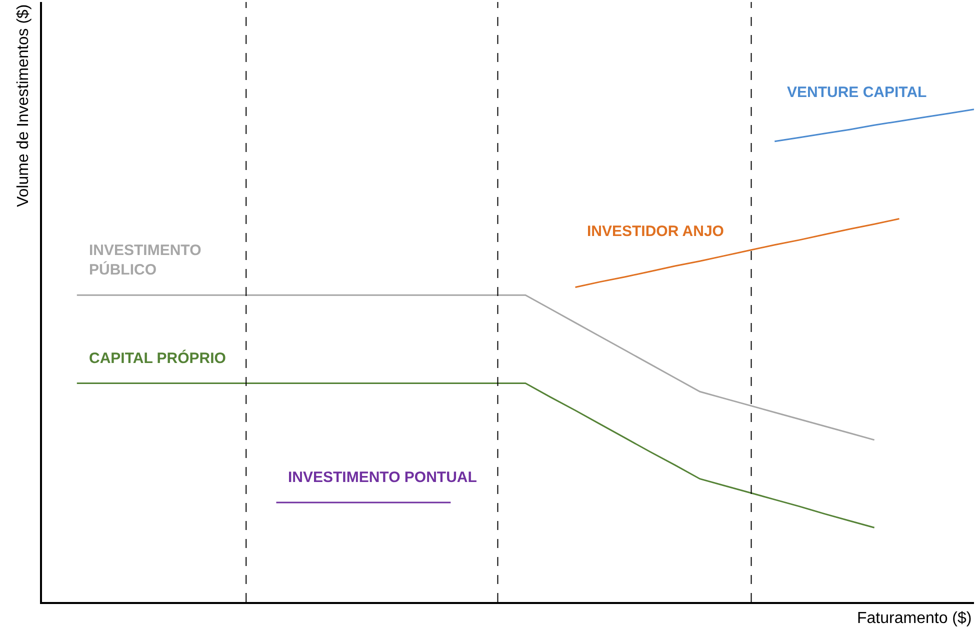 The height and width of the screenshot is (634, 976). What do you see at coordinates (382, 477) in the screenshot?
I see `series-label: INVESTIMENTO PONTUAL` at bounding box center [382, 477].